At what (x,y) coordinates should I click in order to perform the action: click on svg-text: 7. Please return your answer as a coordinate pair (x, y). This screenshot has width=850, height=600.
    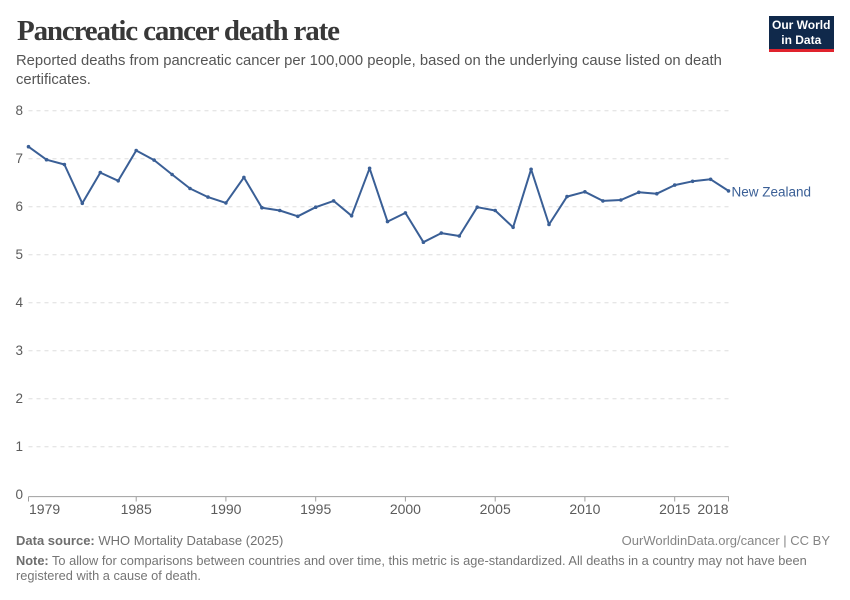
    Looking at the image, I should click on (19, 158).